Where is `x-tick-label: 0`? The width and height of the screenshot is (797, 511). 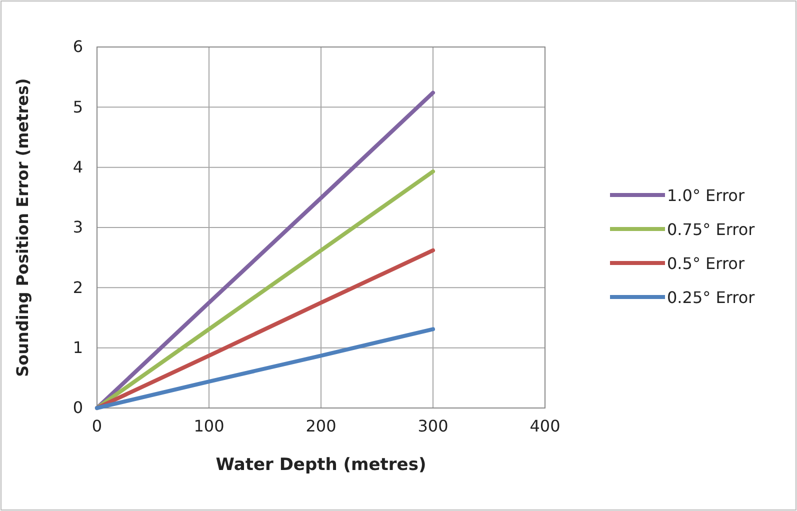 x-tick-label: 0 is located at coordinates (97, 426).